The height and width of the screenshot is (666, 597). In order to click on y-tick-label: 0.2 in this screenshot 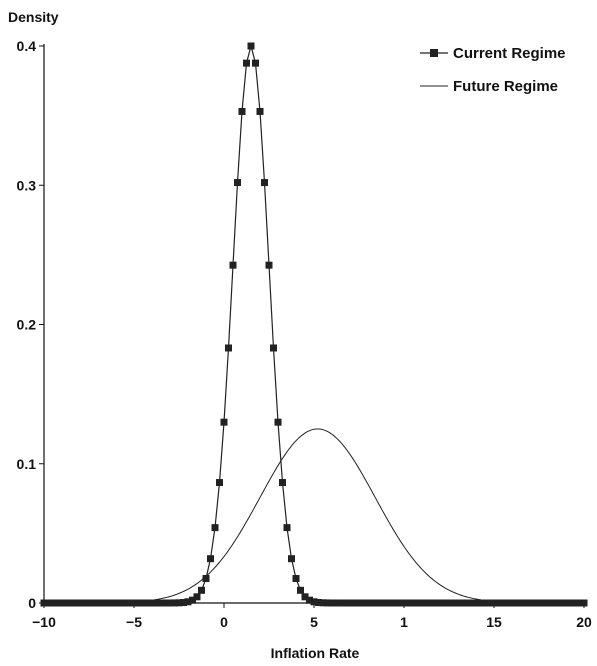, I will do `click(27, 325)`.